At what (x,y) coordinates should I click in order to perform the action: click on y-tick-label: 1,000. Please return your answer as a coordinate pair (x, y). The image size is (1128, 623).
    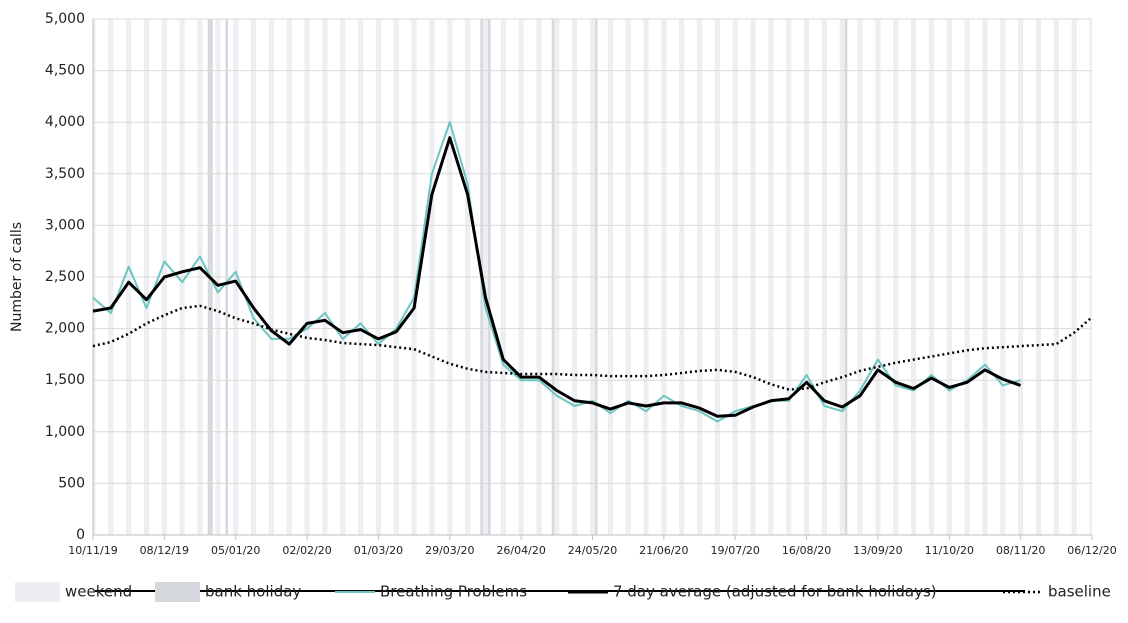
    Looking at the image, I should click on (65, 432).